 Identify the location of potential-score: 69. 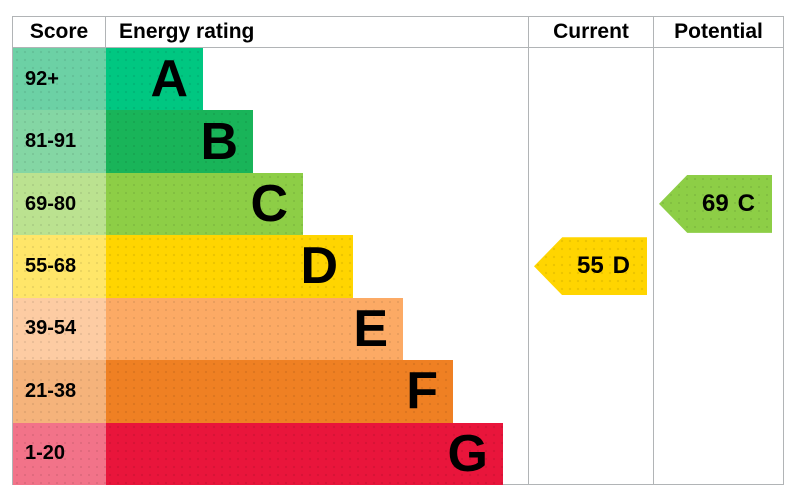
(715, 203).